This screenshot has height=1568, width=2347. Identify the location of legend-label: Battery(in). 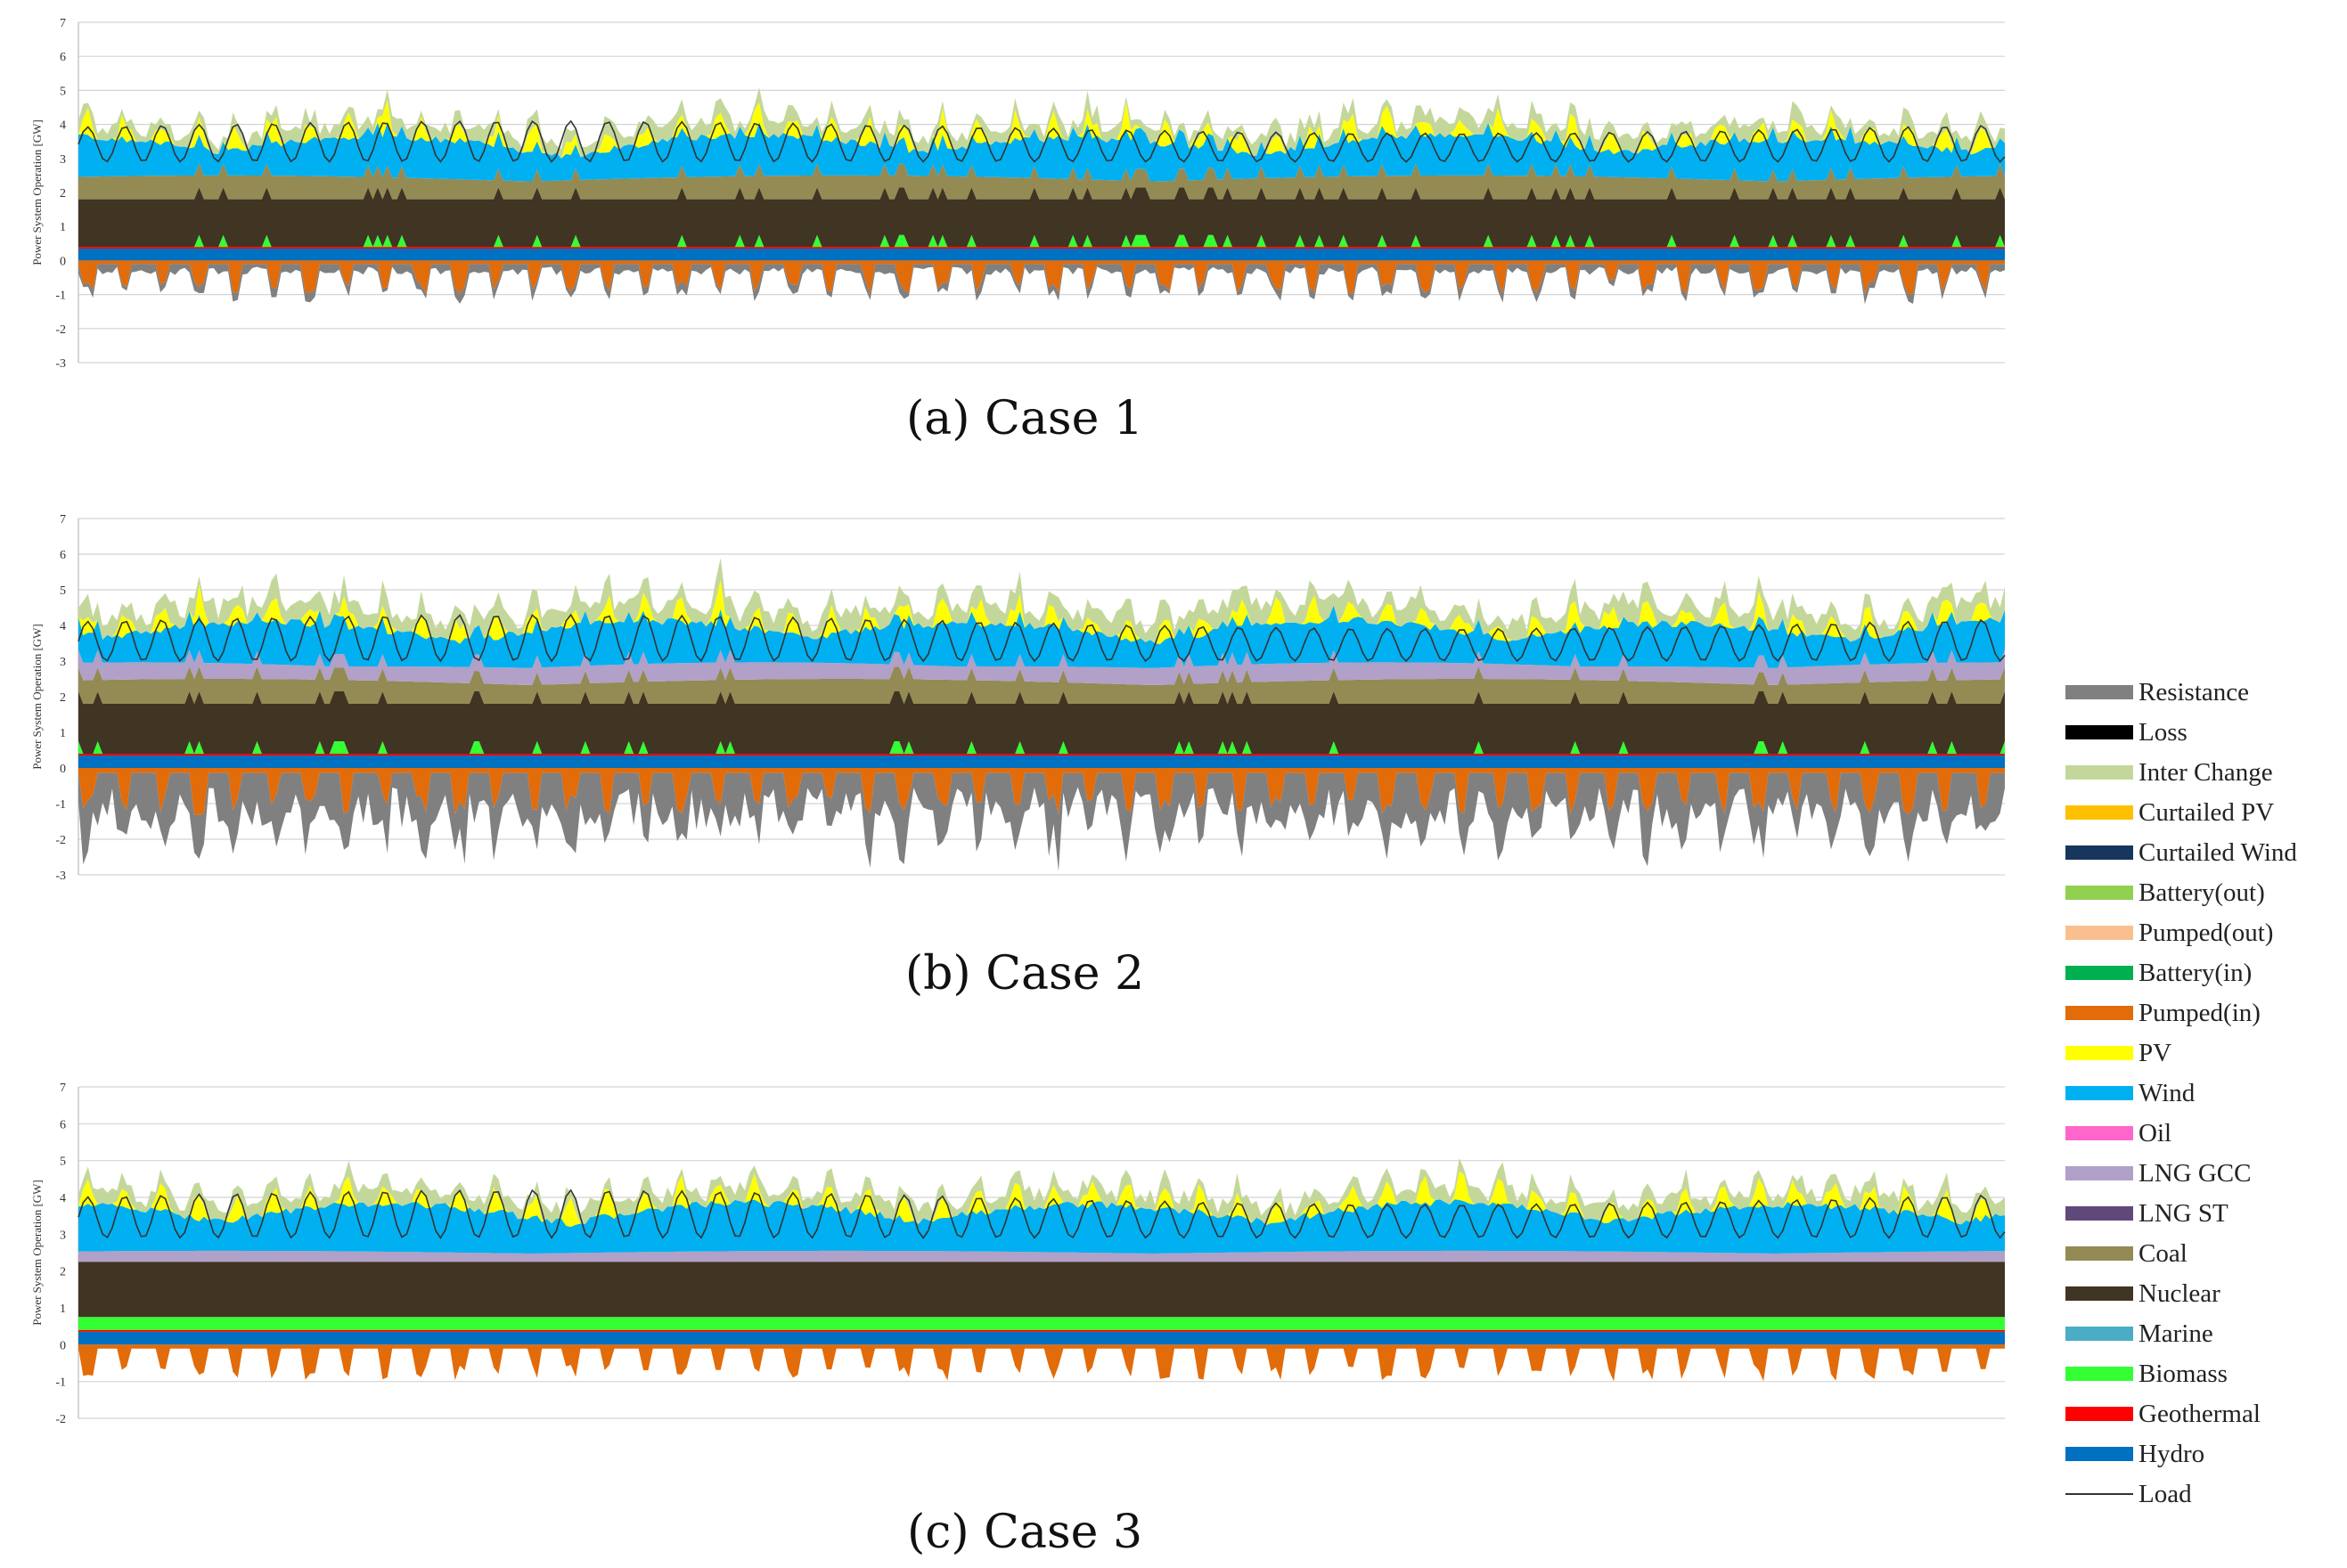
(2195, 972).